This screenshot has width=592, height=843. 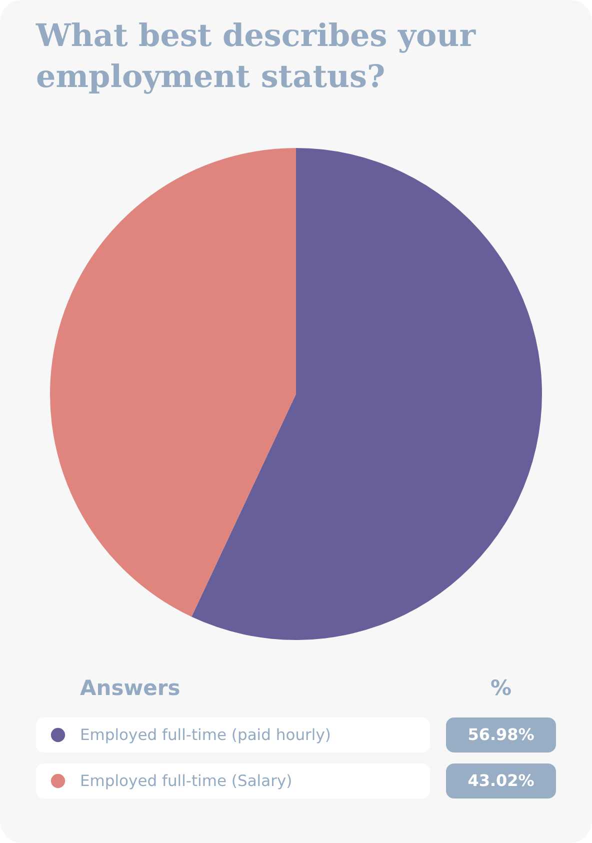 I want to click on chart-title: What best describes your employment status?, so click(x=256, y=57).